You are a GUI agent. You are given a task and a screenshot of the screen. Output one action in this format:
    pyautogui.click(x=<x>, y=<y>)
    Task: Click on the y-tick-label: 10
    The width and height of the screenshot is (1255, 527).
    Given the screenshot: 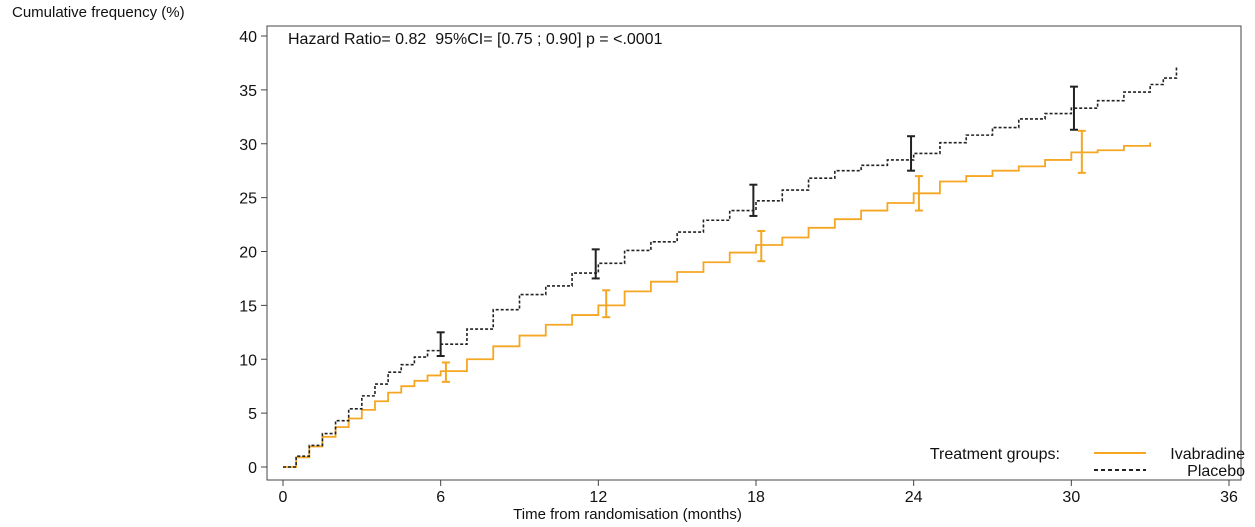 What is the action you would take?
    pyautogui.click(x=248, y=360)
    